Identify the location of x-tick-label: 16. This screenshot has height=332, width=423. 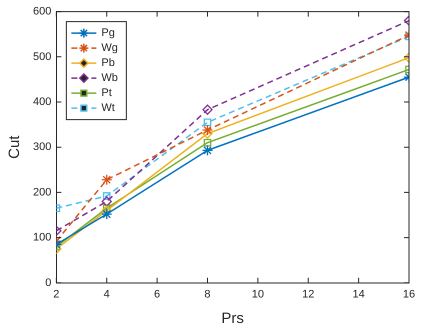
(409, 294).